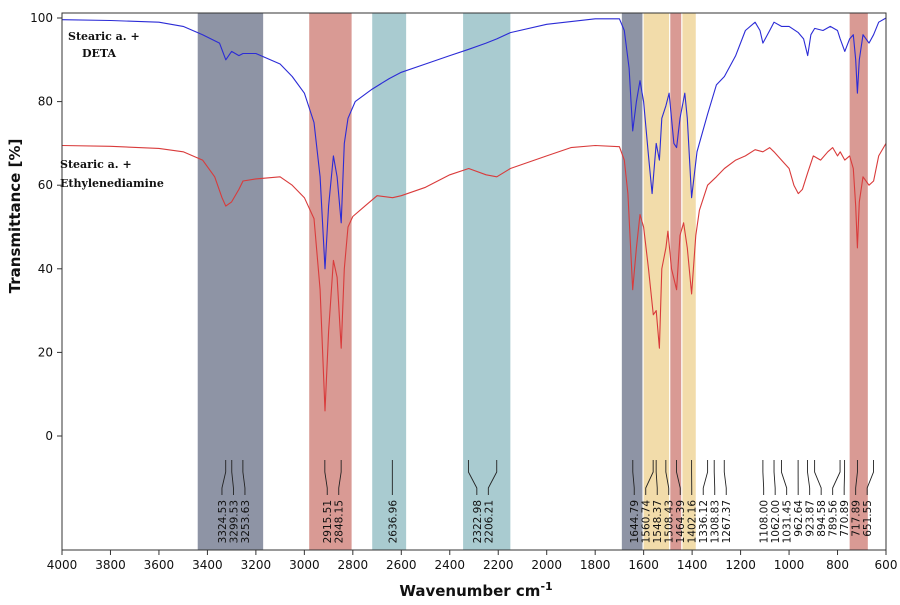 This screenshot has height=605, width=900. I want to click on y-tick-label-20: 20, so click(45, 352).